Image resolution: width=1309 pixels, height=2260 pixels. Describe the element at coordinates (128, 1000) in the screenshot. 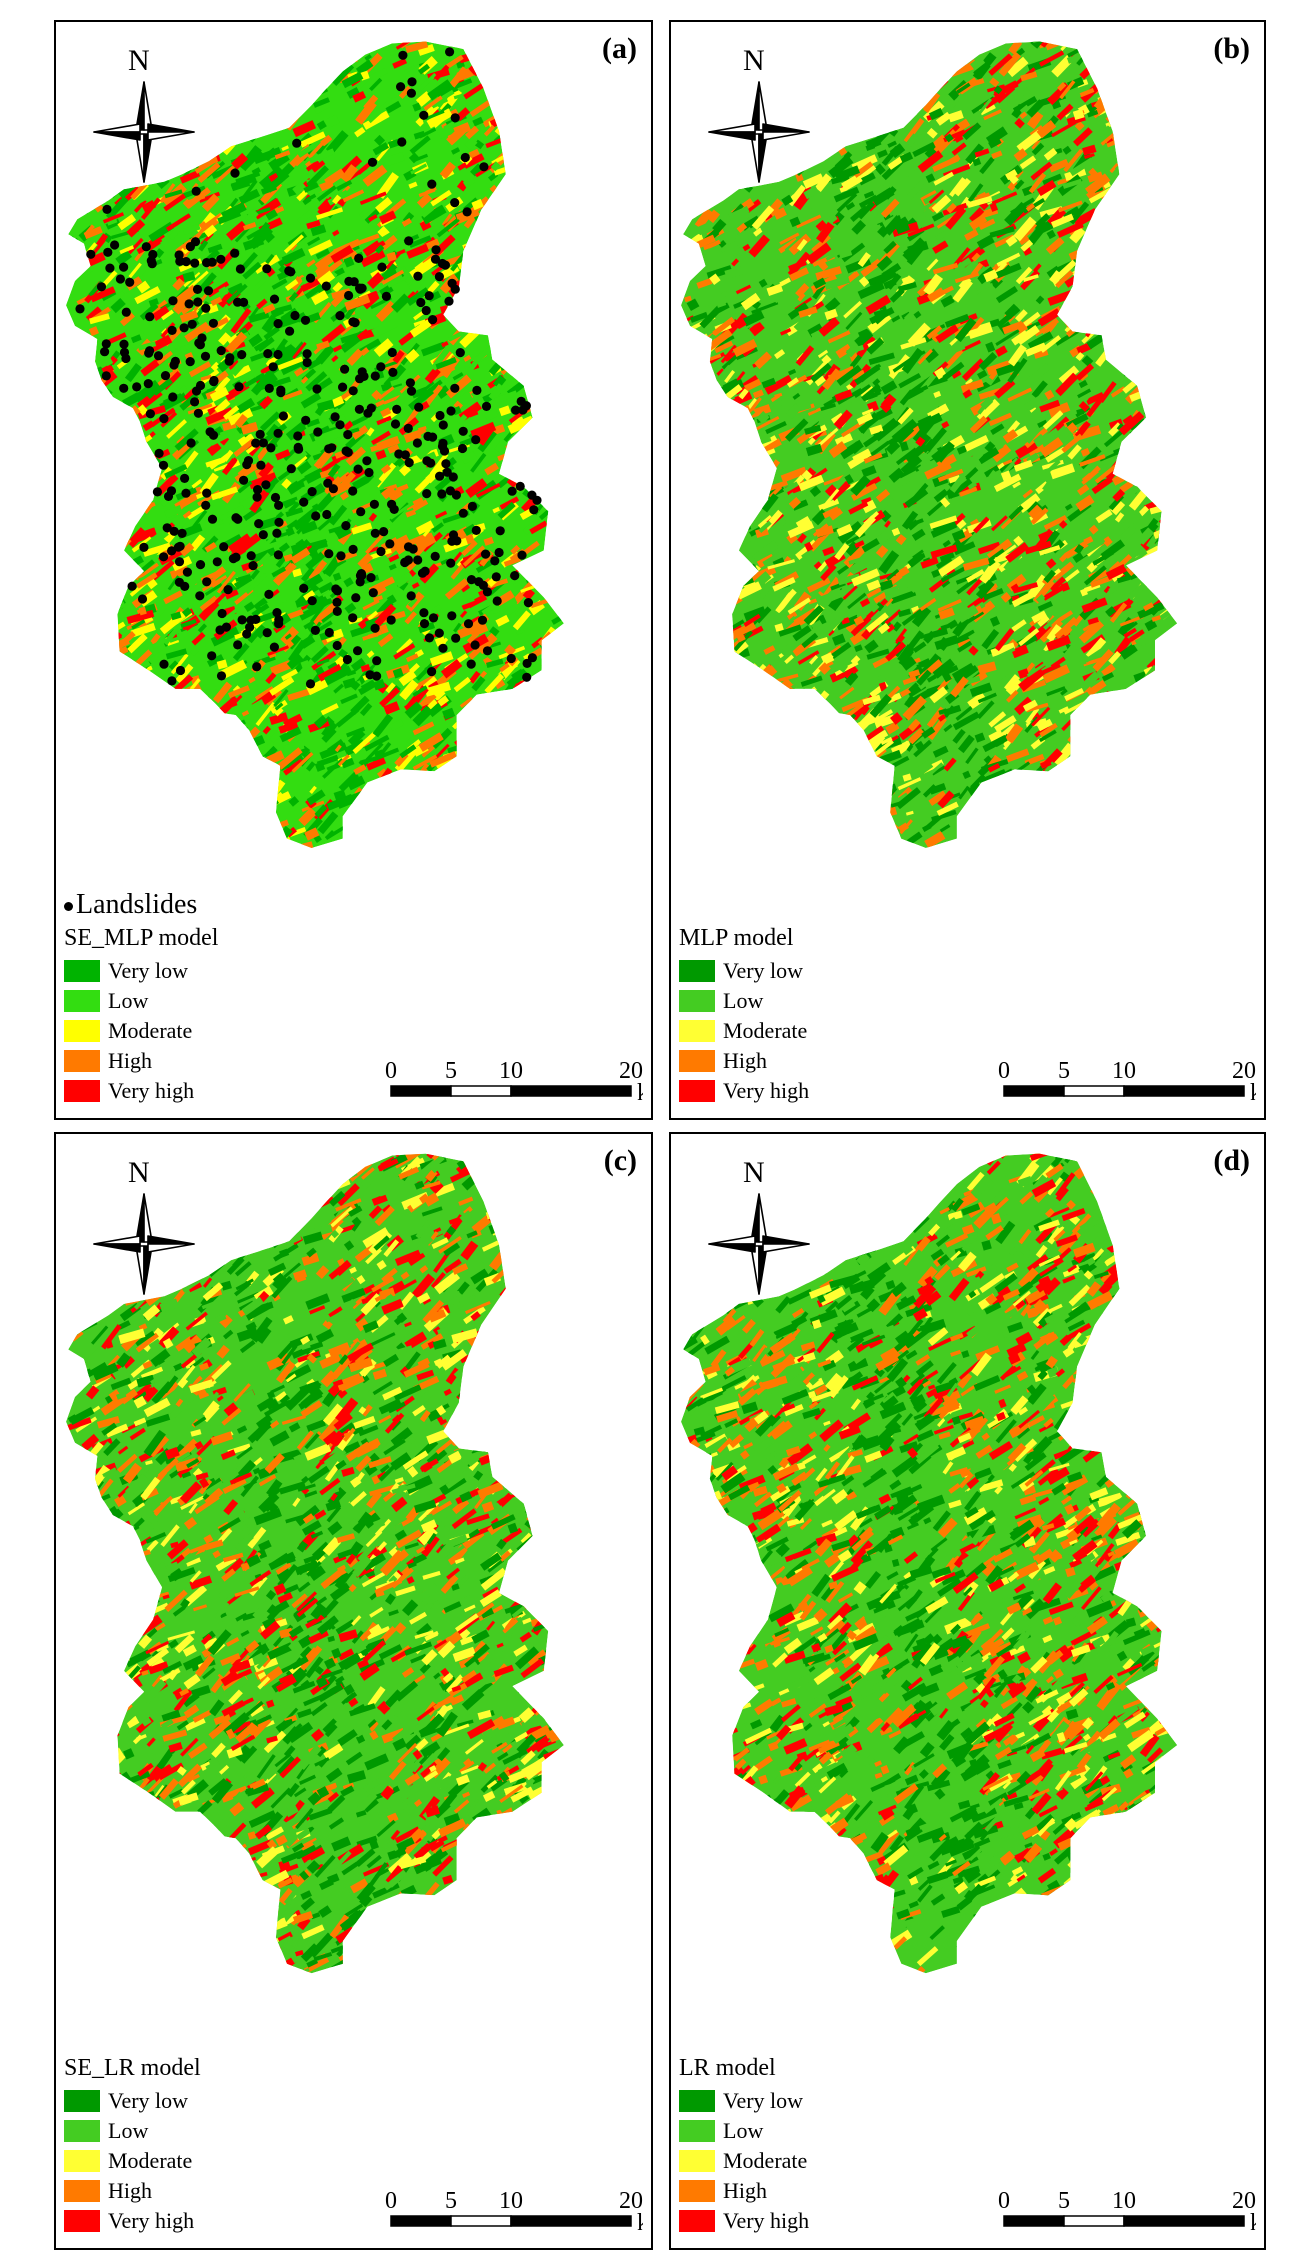

I see `legend-label: Low` at that location.